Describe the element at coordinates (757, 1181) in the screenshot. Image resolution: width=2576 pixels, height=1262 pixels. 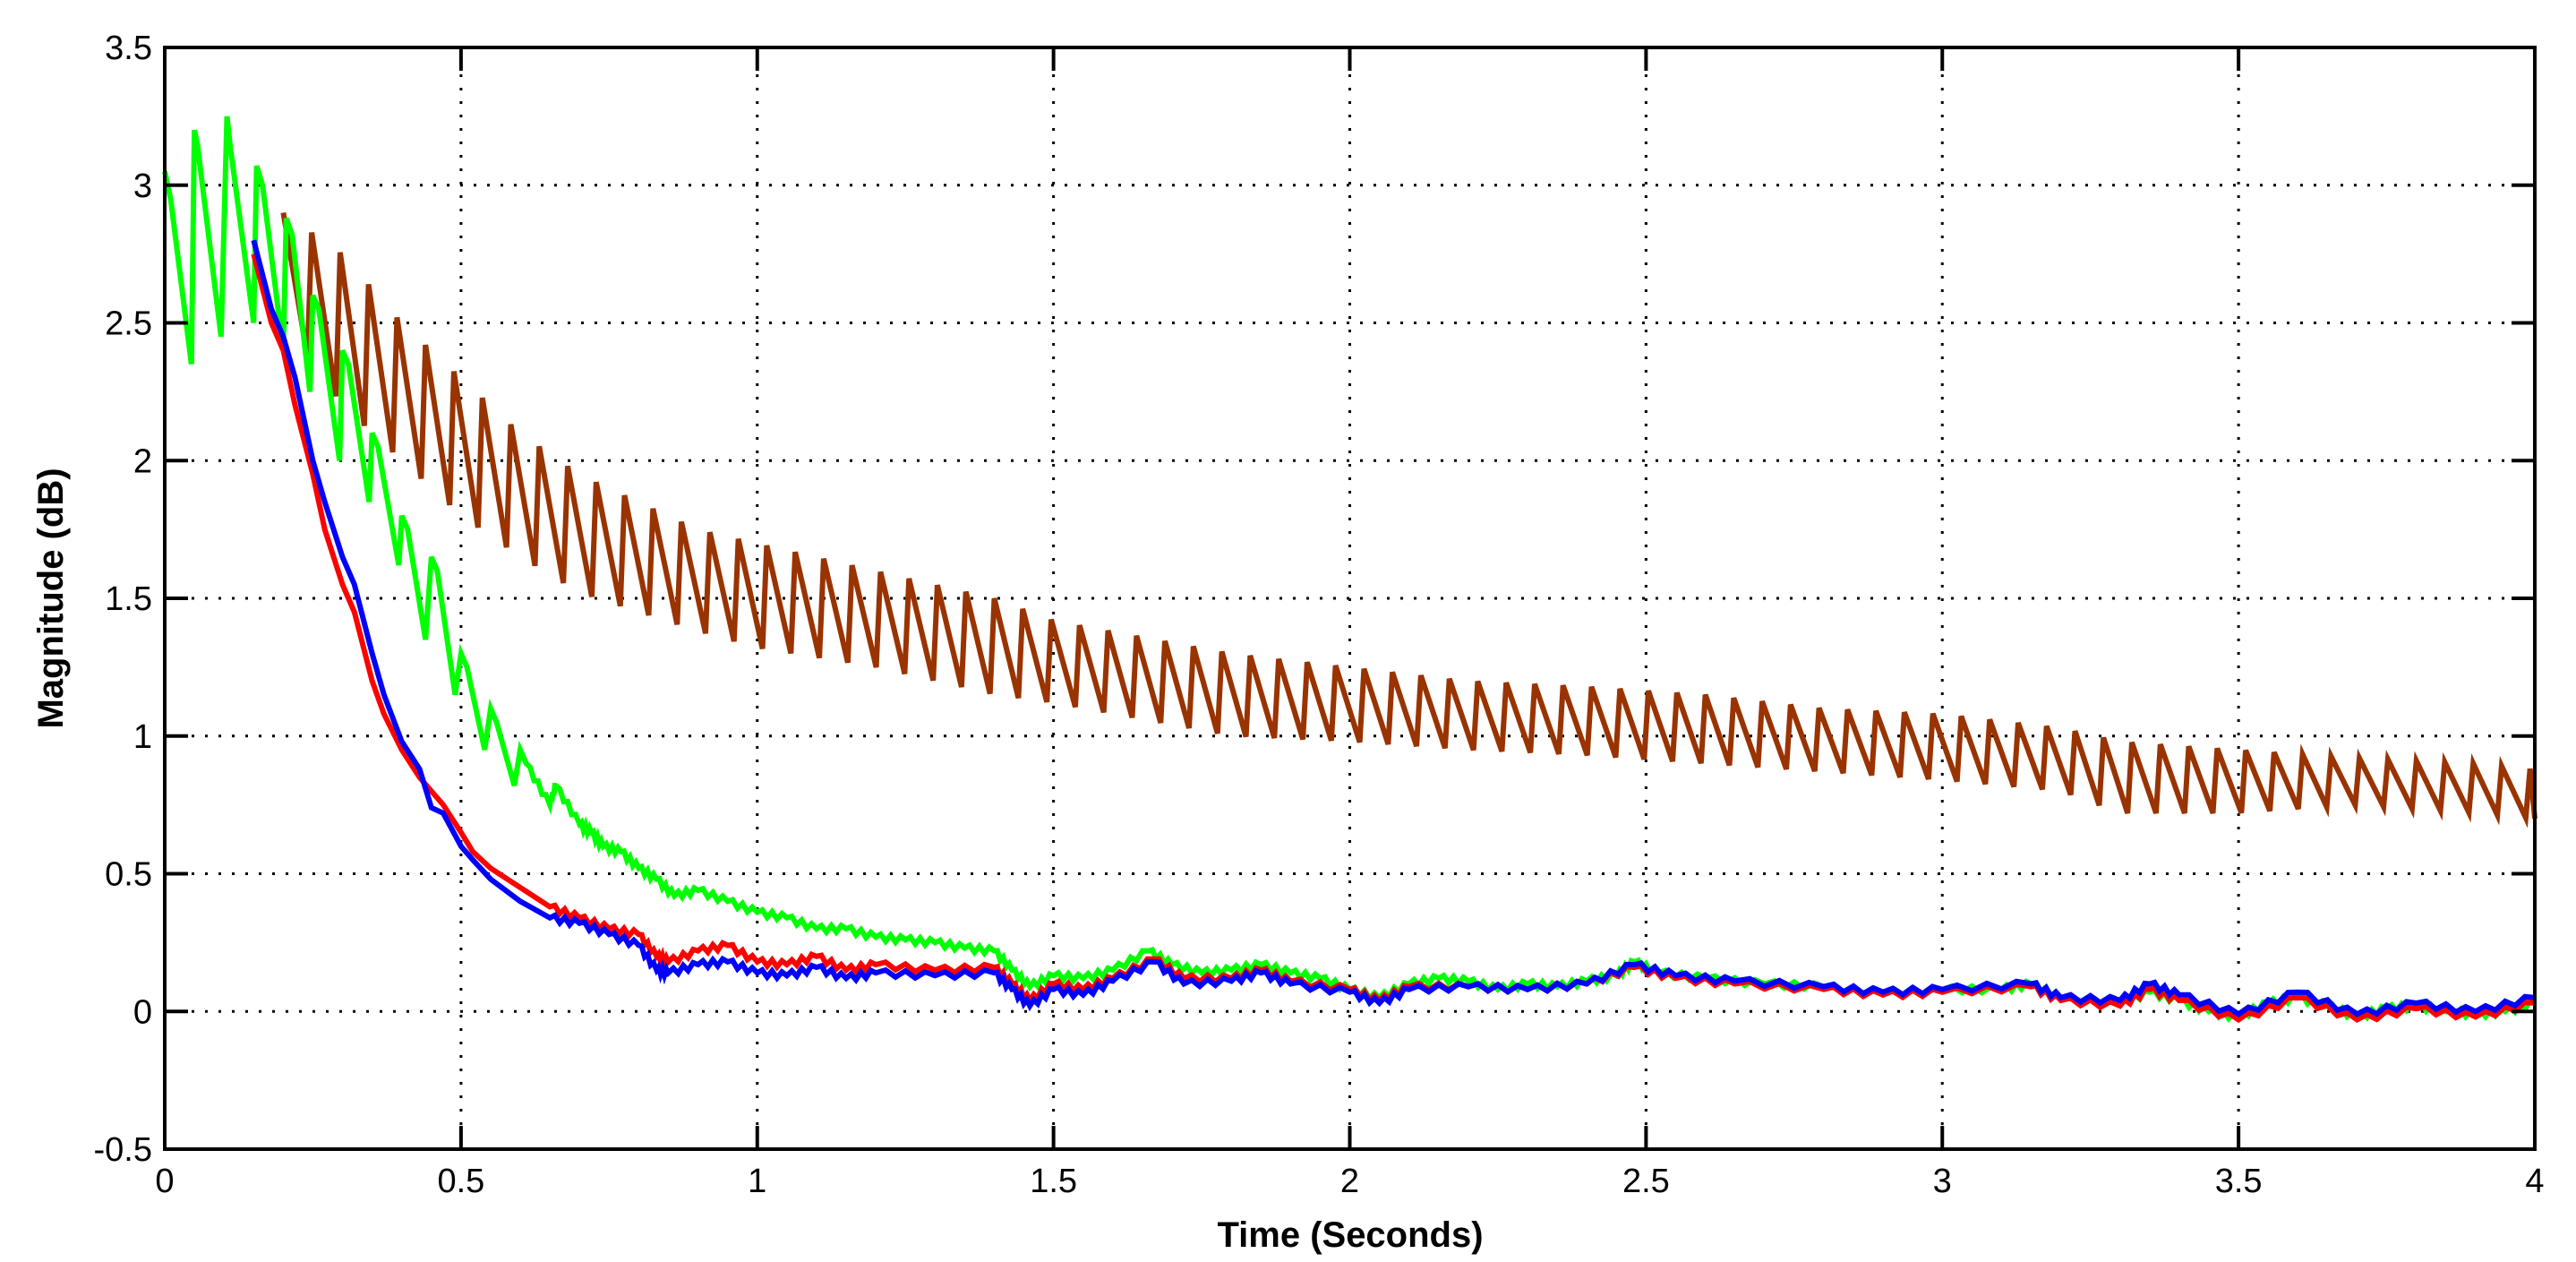
I see `x-tick-label: 1` at that location.